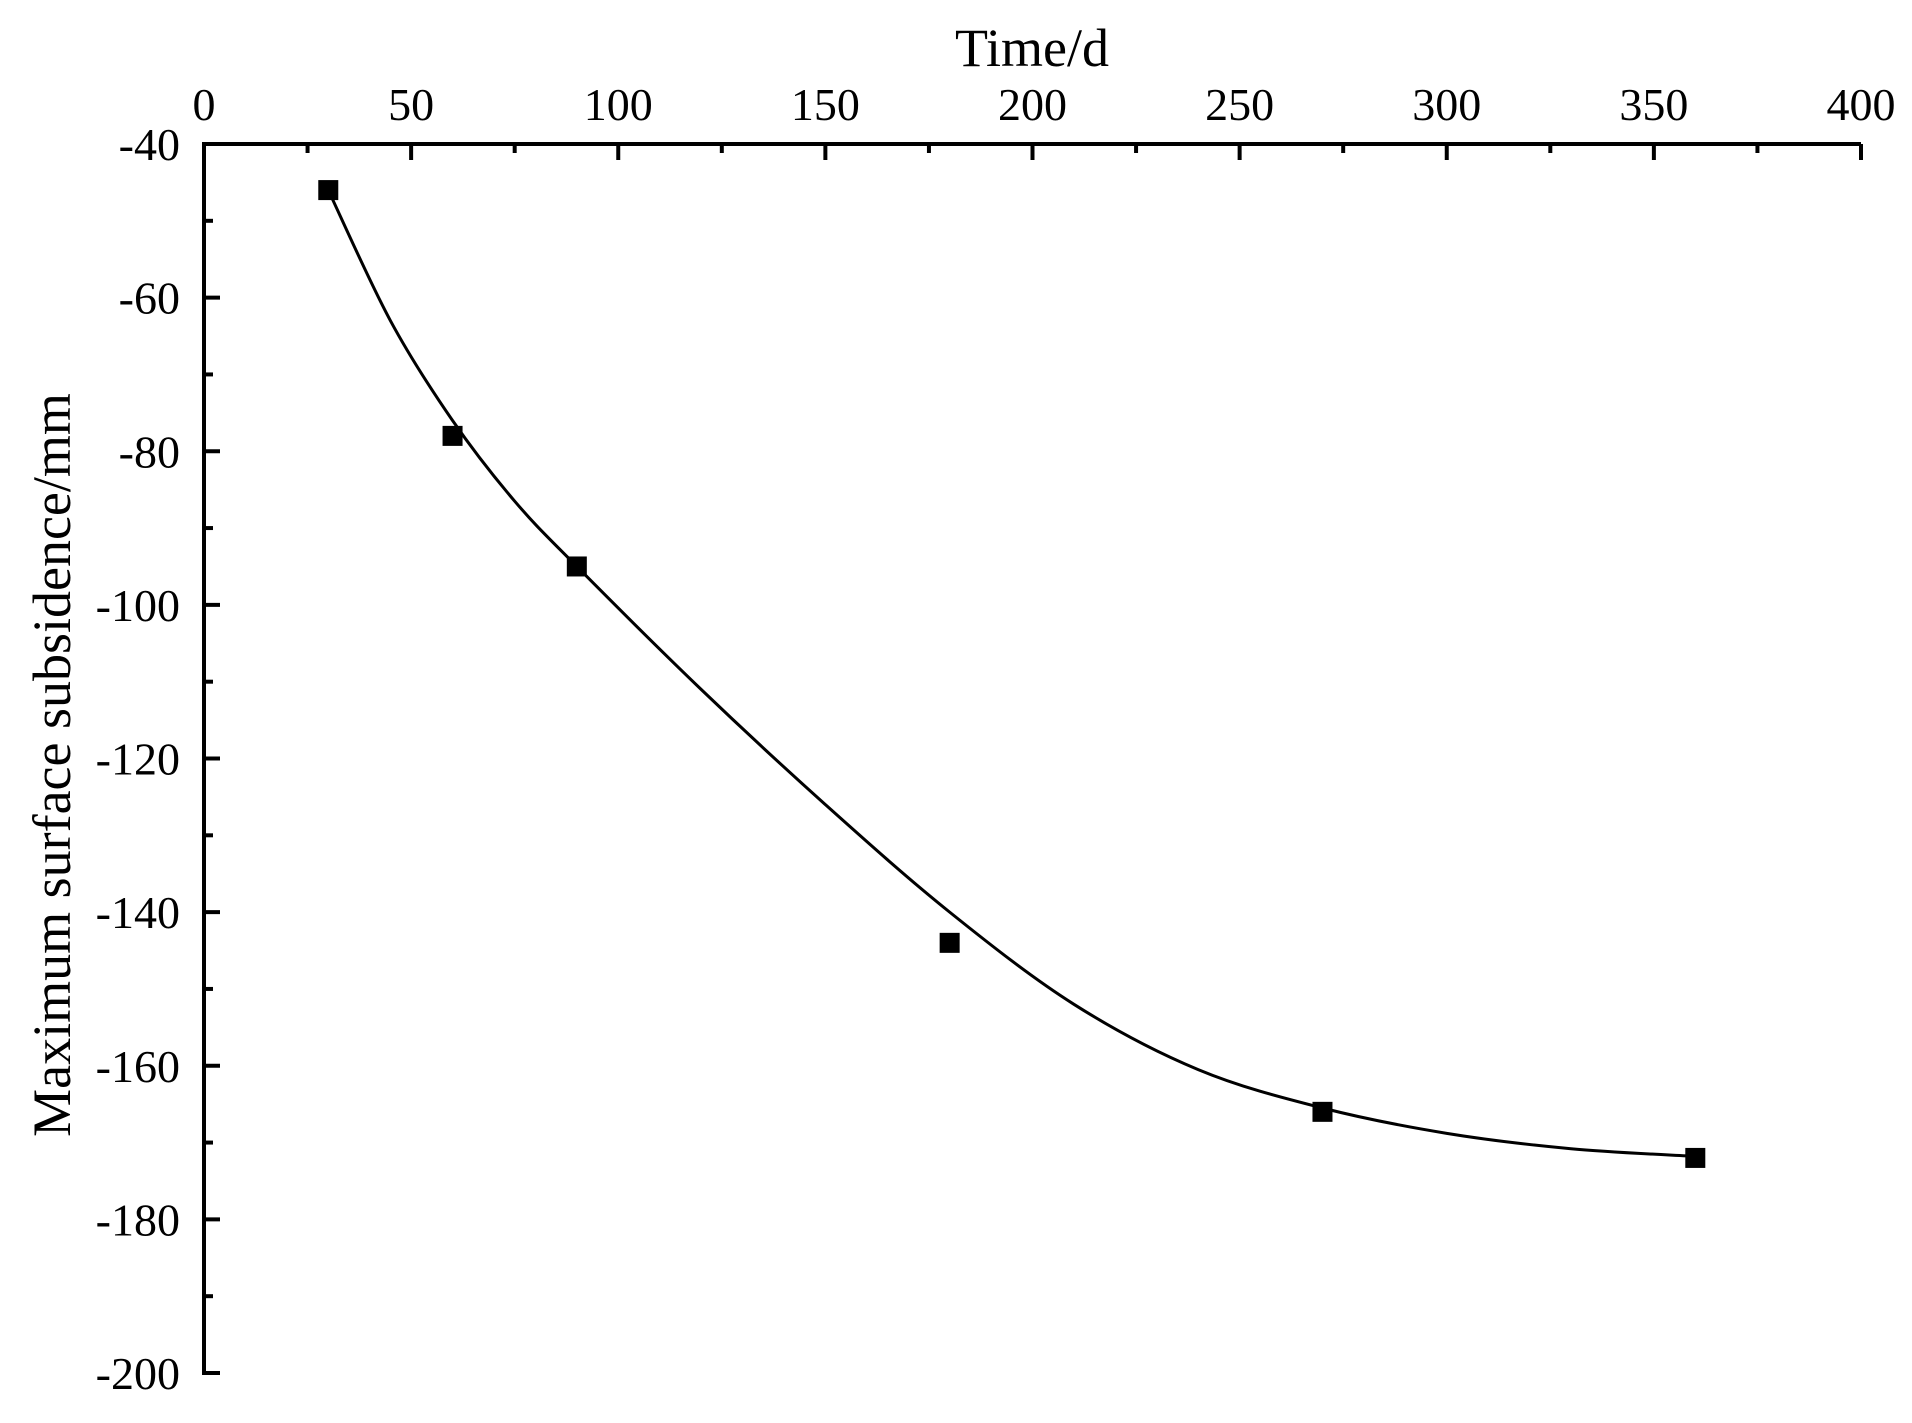 This screenshot has height=1423, width=1912. I want to click on y-tick-label: -60, so click(149, 298).